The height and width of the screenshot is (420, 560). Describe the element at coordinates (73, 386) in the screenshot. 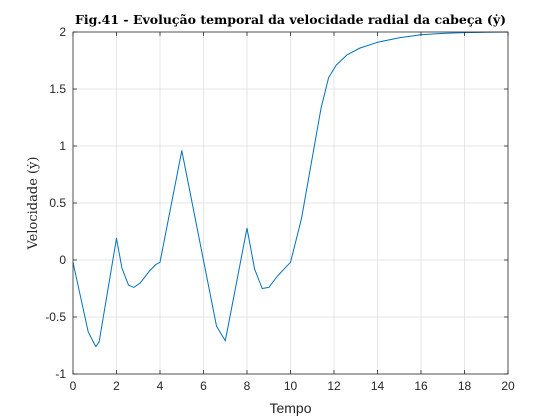

I see `x-tick-label: 0` at that location.